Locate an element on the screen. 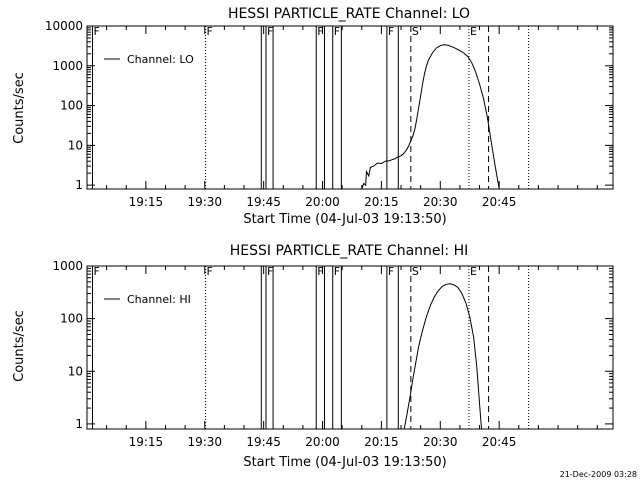 The image size is (640, 480). hi-event-label-5: F is located at coordinates (320, 271).